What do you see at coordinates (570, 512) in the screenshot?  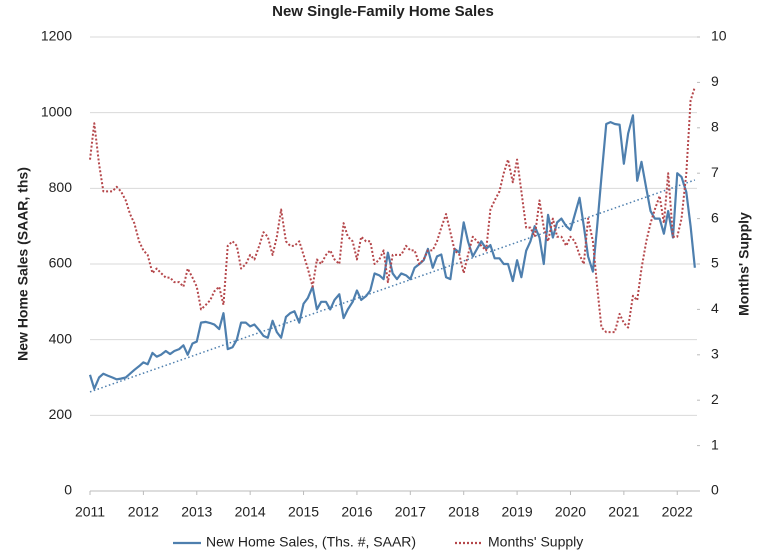 I see `x-tick-label: 2020` at bounding box center [570, 512].